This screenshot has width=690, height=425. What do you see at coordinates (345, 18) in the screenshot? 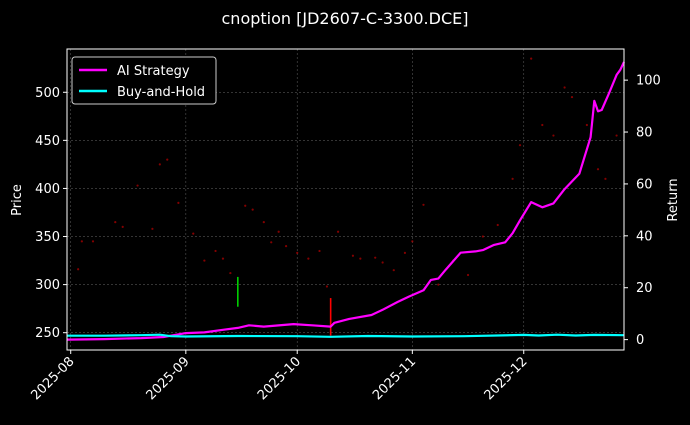
I see `chart-title: cnoption [JD2607-C-3300.DCE]` at bounding box center [345, 18].